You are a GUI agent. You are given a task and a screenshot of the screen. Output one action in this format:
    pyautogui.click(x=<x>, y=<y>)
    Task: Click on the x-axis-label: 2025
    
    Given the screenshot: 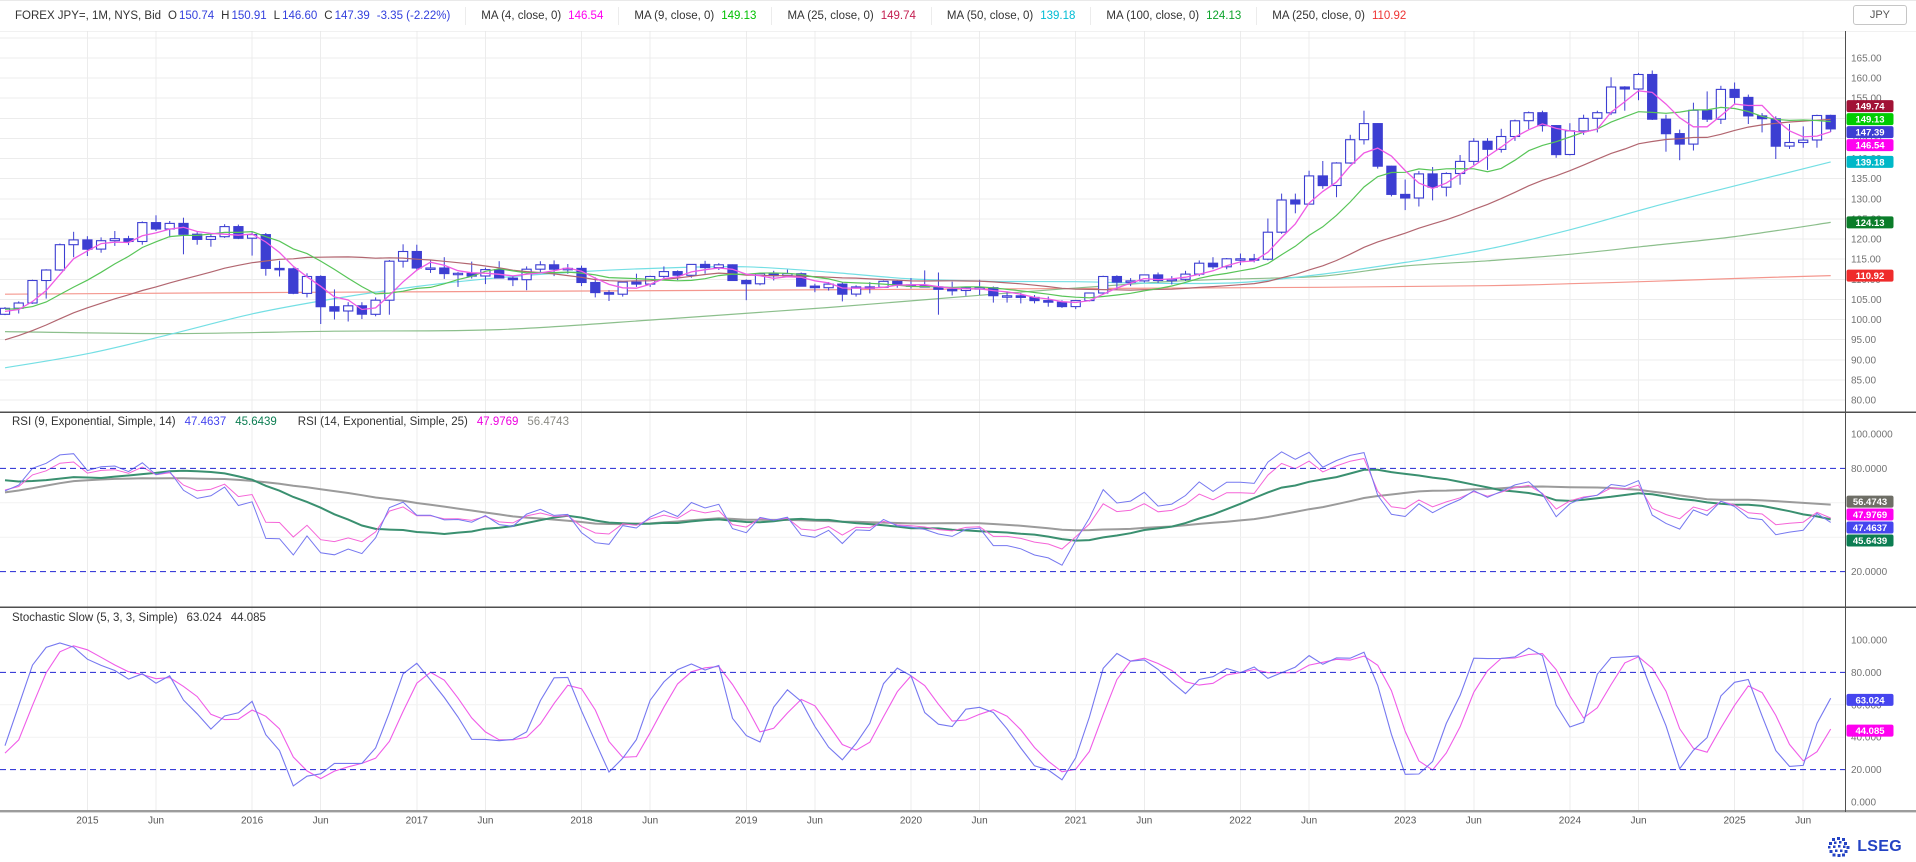 What is the action you would take?
    pyautogui.click(x=1734, y=821)
    